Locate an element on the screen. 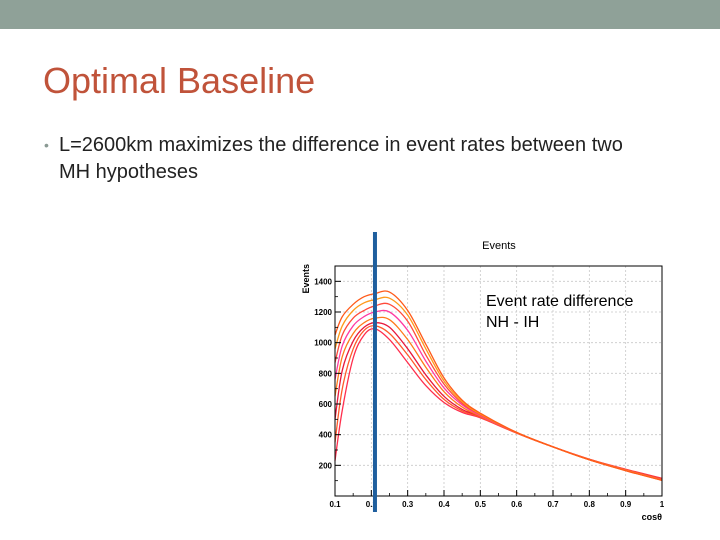  x-axis-label: cosθ is located at coordinates (652, 517).